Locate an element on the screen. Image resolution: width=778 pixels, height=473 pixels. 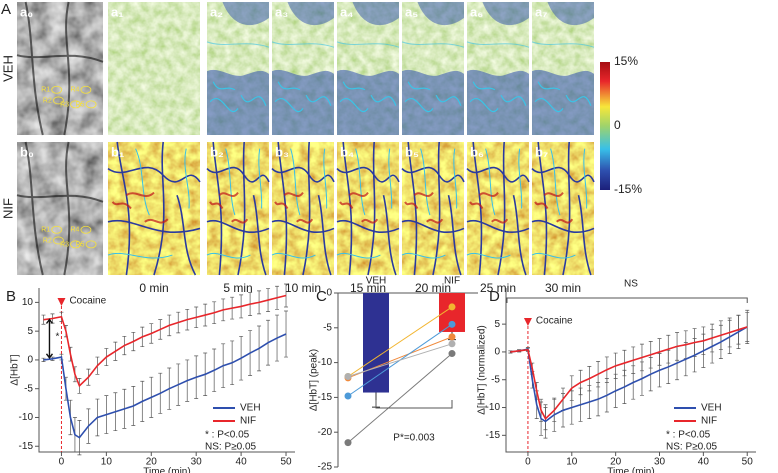
y-tick-label: 10 is located at coordinates (28, 302).